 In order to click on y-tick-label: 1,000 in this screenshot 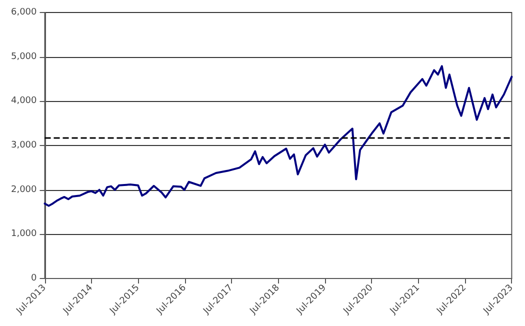, I will do `click(24, 234)`.